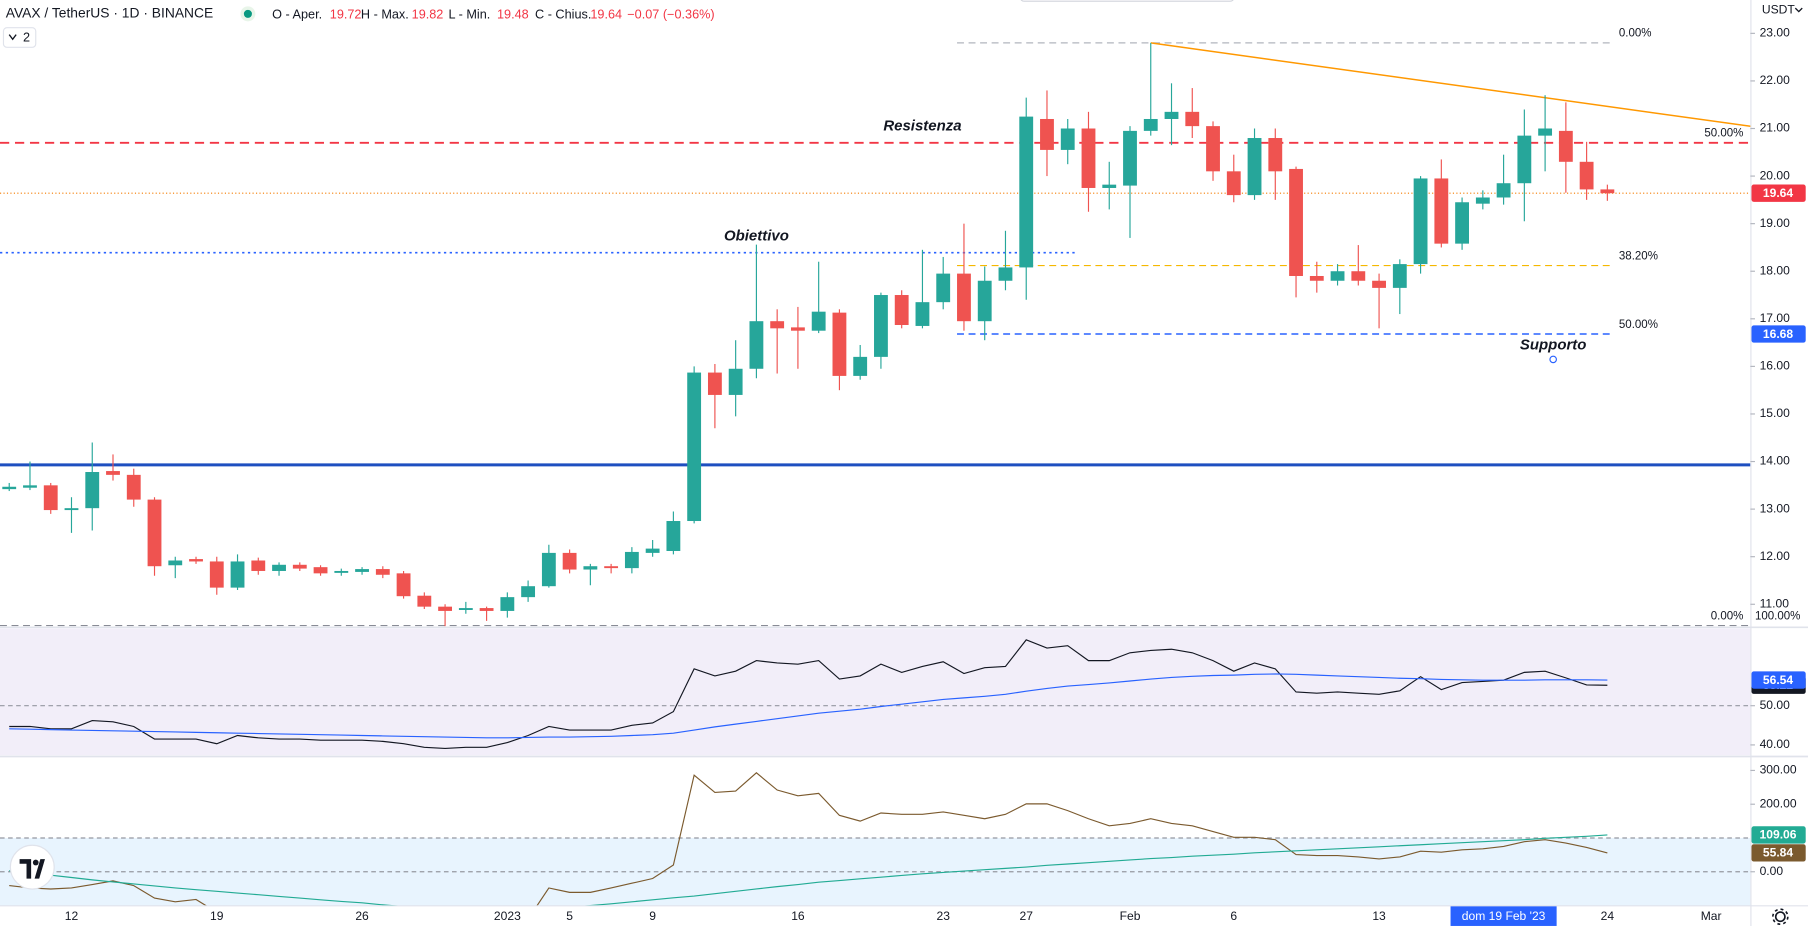  Describe the element at coordinates (798, 916) in the screenshot. I see `x-tick-label: 16` at that location.